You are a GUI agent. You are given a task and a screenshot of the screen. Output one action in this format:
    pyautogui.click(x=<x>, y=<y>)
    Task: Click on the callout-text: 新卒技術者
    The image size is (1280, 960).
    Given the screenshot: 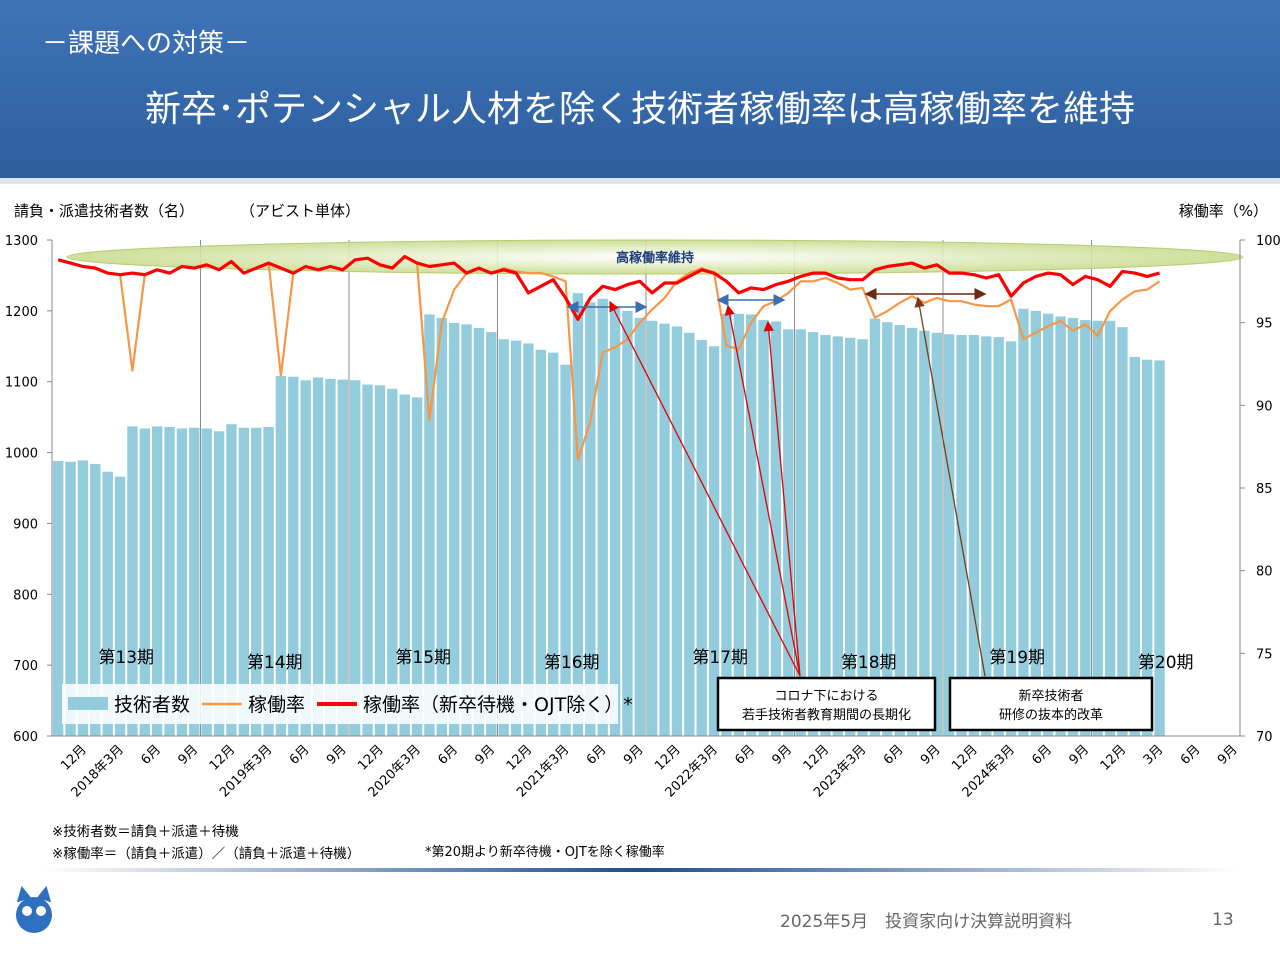 What is the action you would take?
    pyautogui.click(x=1050, y=696)
    